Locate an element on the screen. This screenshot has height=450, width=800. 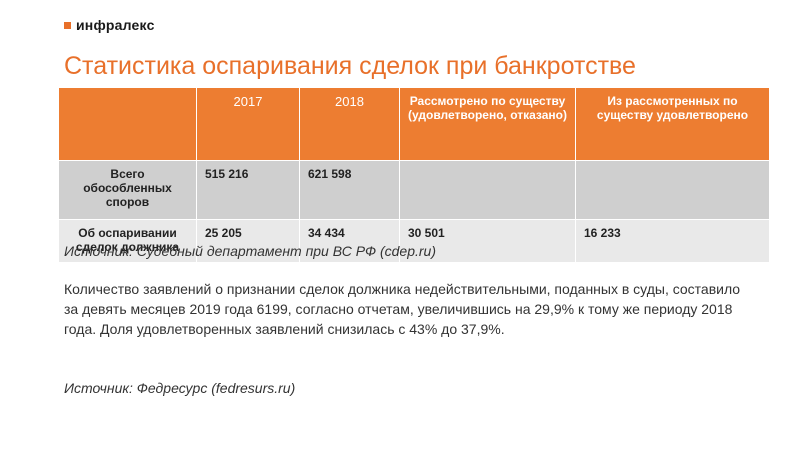
brand-logo: инфралекс is located at coordinates (109, 25).